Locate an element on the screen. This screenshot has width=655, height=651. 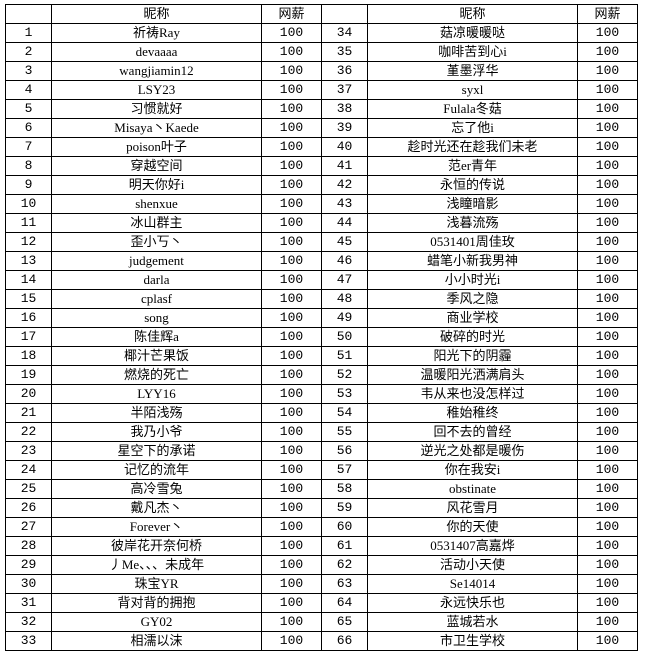
row-nickname: 相濡以沫 is located at coordinates (156, 641).